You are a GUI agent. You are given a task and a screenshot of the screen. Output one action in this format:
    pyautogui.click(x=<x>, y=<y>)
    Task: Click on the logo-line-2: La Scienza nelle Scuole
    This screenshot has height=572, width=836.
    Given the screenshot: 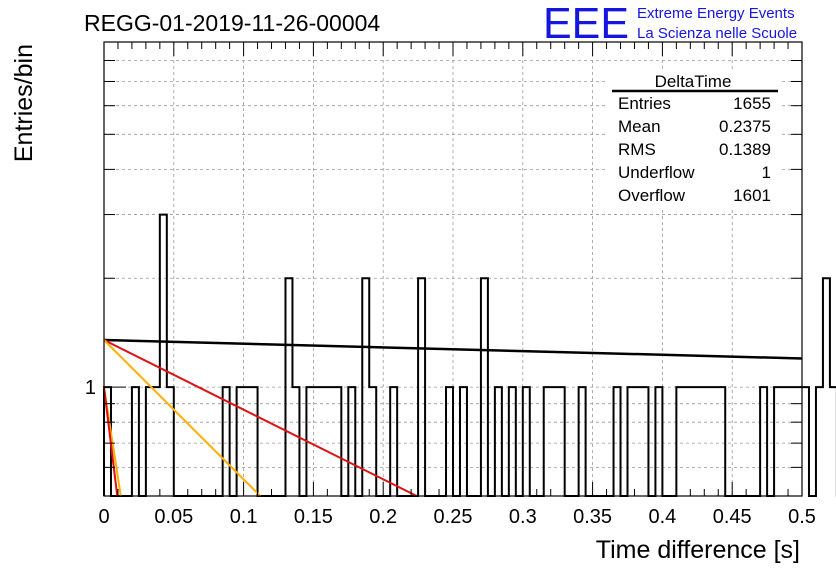 What is the action you would take?
    pyautogui.click(x=717, y=33)
    